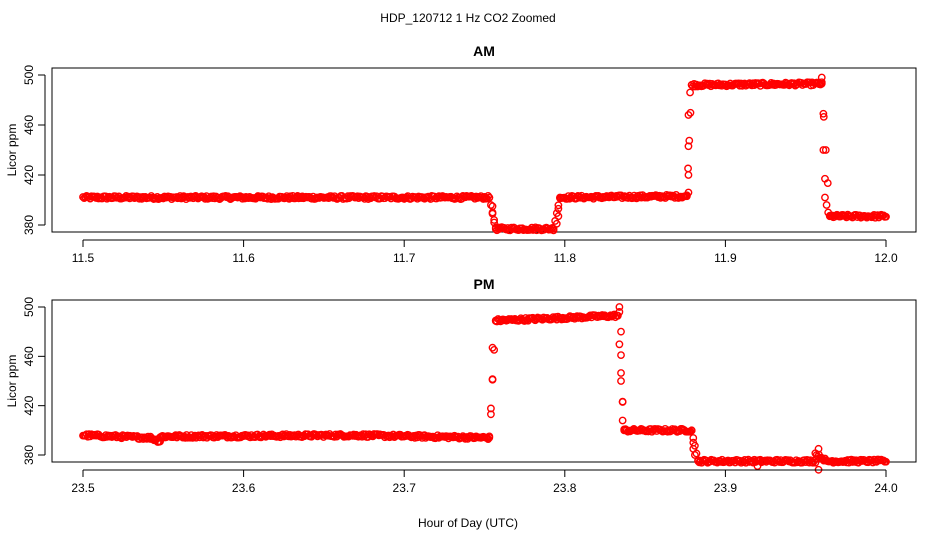 The height and width of the screenshot is (540, 936). What do you see at coordinates (12, 381) in the screenshot?
I see `pm-y-axis-label: Licor ppm` at bounding box center [12, 381].